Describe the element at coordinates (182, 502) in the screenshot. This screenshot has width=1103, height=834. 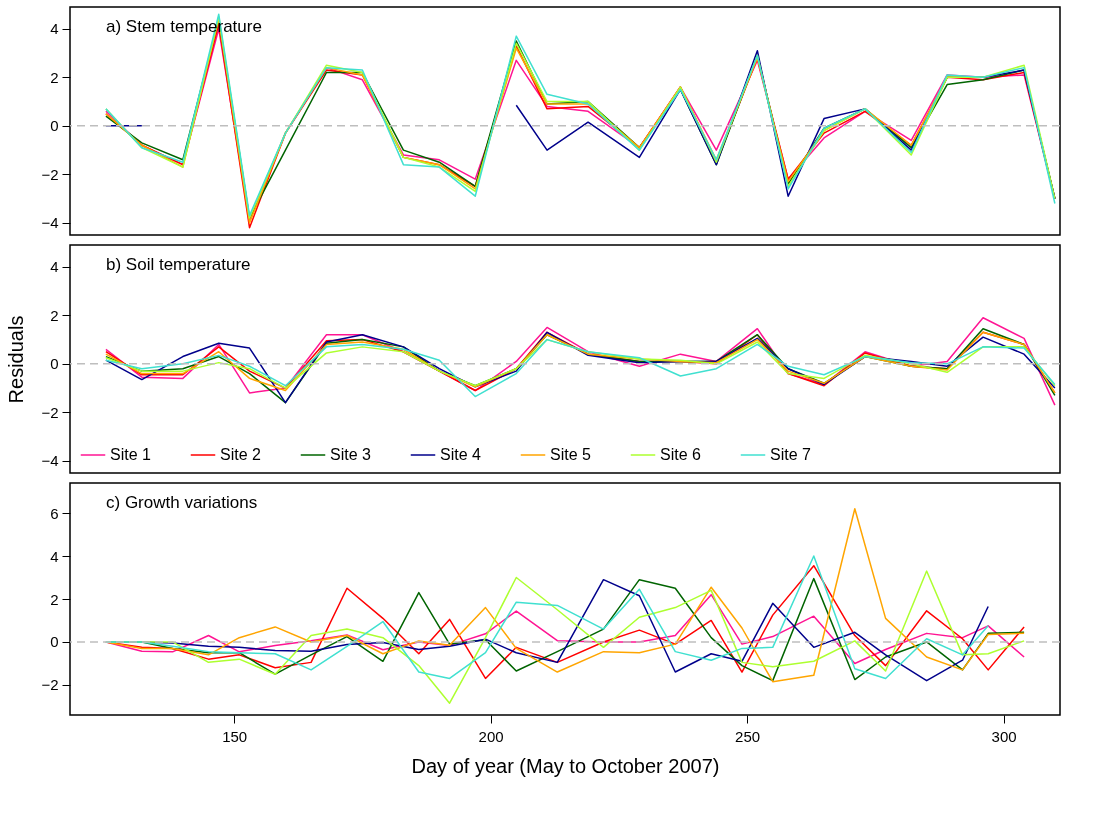
I see `text: c) Growth variations` at that location.